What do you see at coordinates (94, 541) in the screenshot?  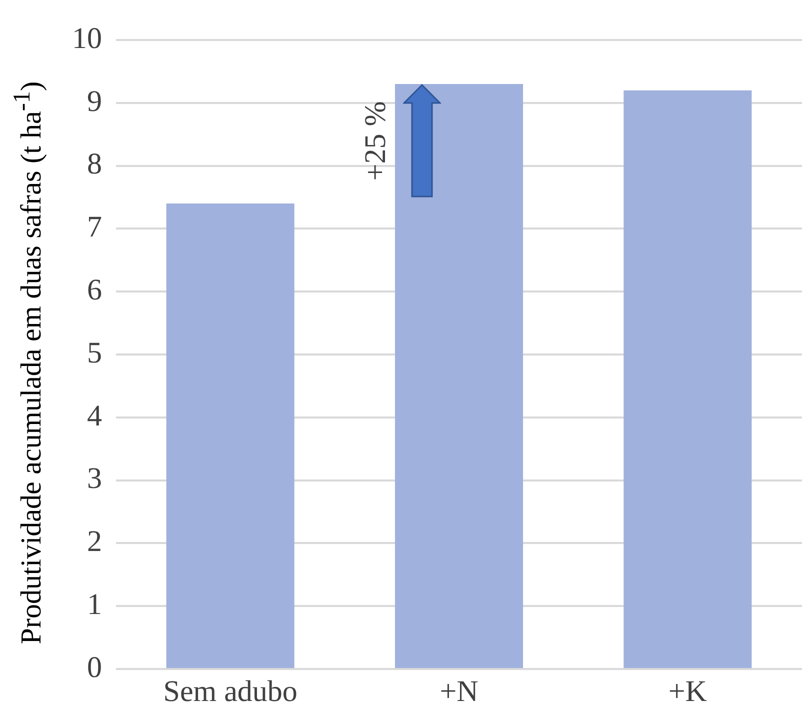 I see `y-tick-label: 2` at bounding box center [94, 541].